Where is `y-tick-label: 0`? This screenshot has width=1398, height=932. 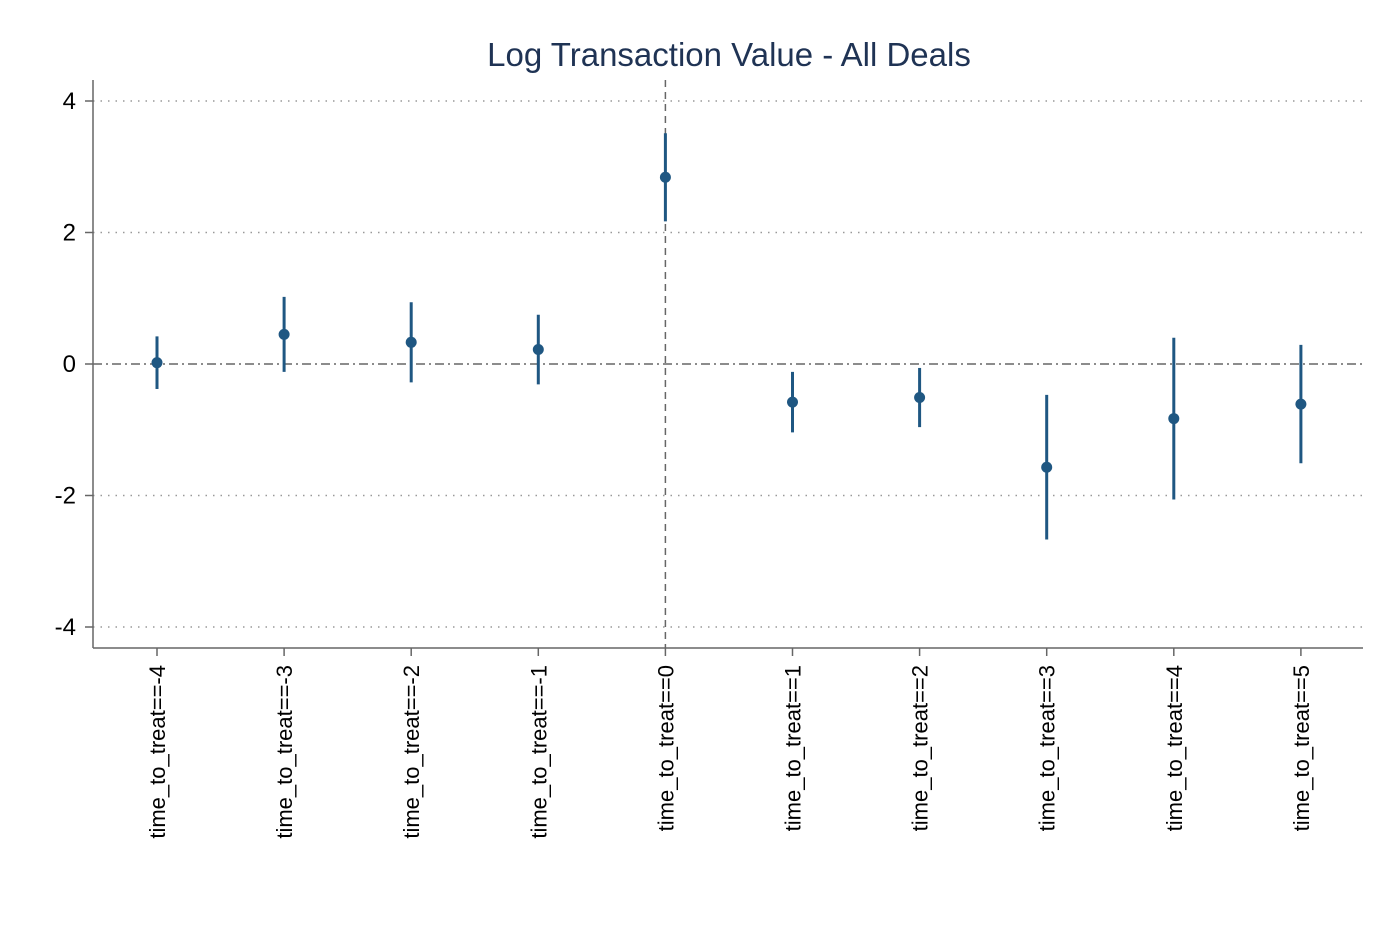
y-tick-label: 0 is located at coordinates (69, 364).